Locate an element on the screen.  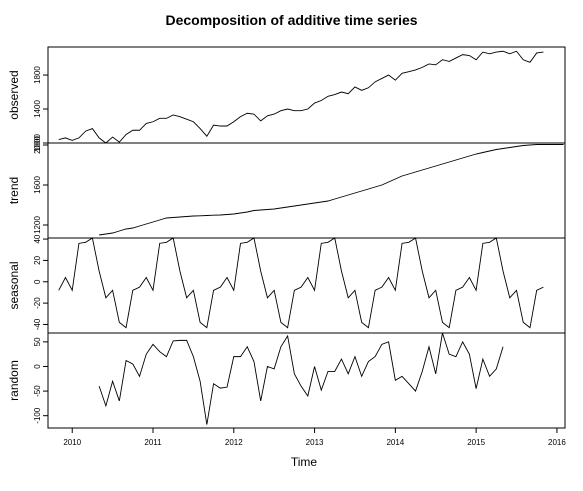
y-tick-label-observed: 1800 is located at coordinates (37, 75).